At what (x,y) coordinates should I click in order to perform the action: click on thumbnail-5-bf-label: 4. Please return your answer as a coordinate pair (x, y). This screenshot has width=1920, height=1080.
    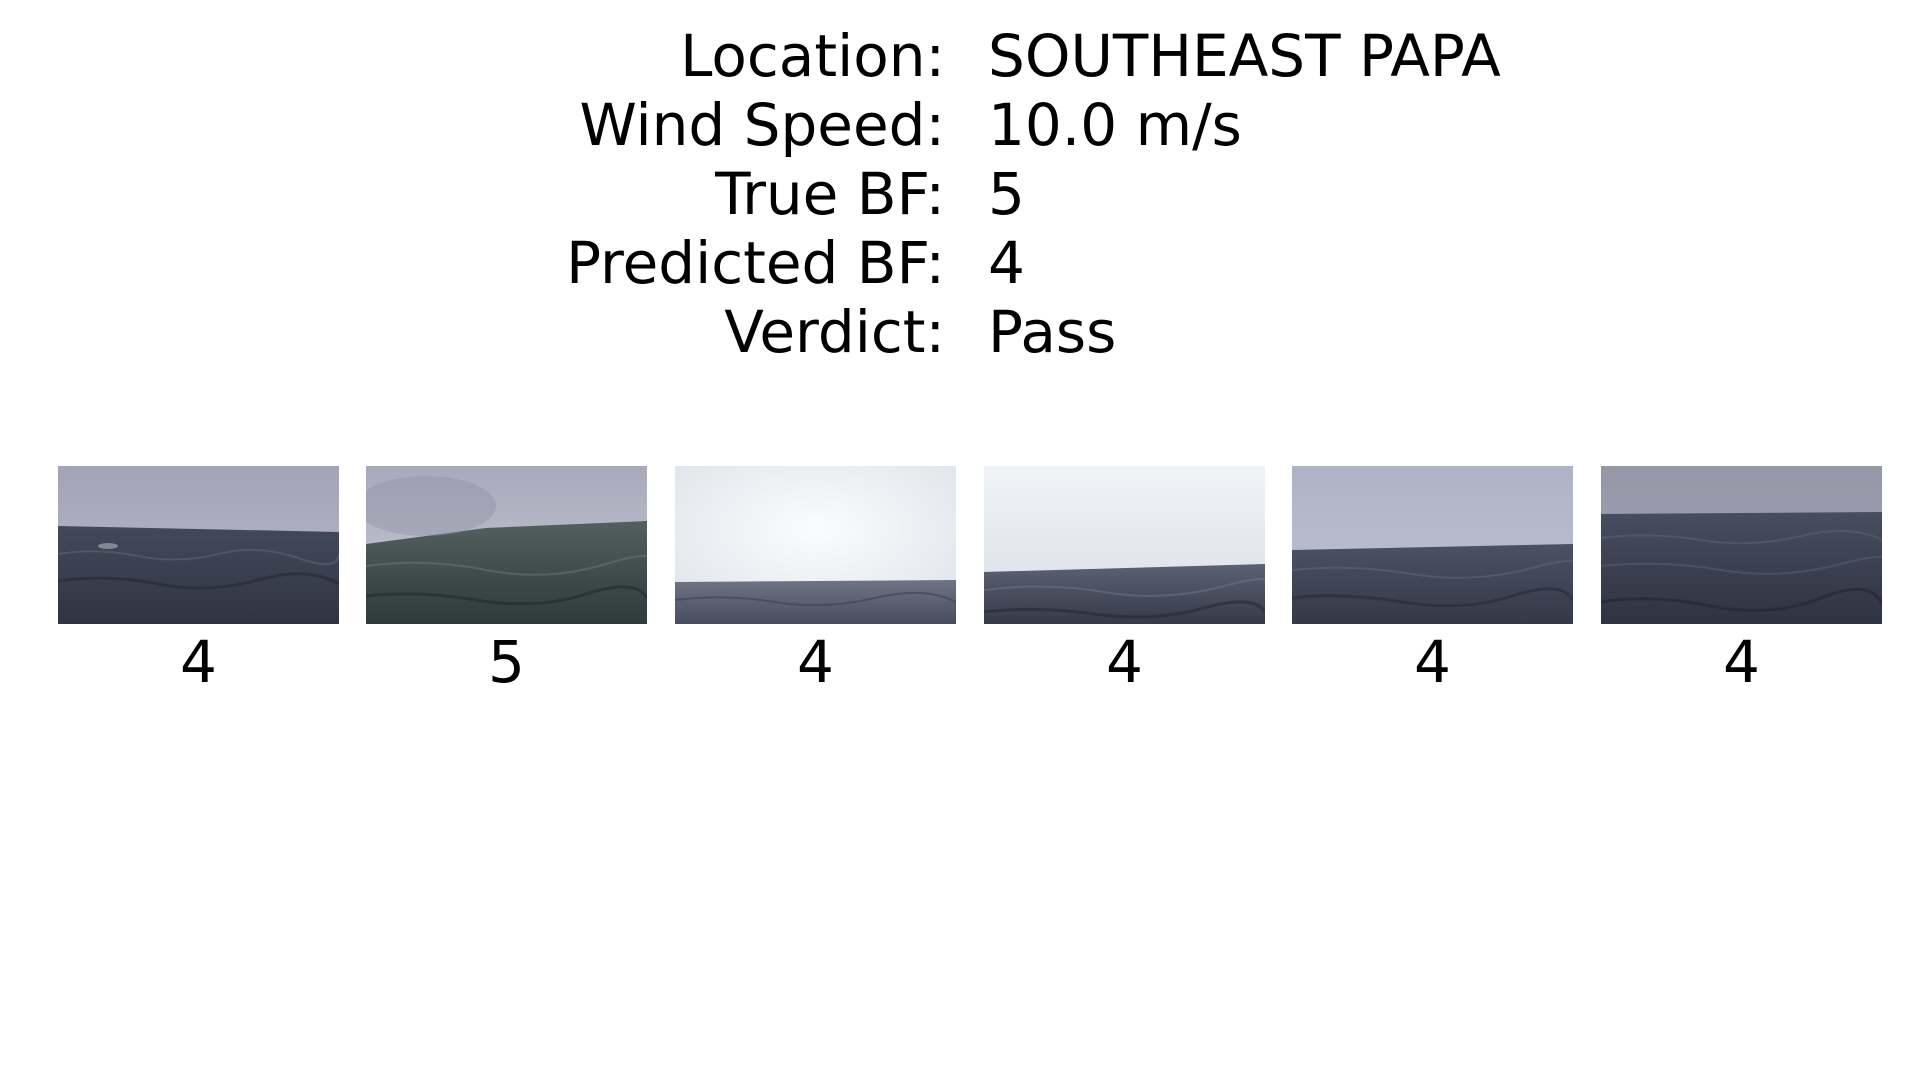
    Looking at the image, I should click on (1432, 662).